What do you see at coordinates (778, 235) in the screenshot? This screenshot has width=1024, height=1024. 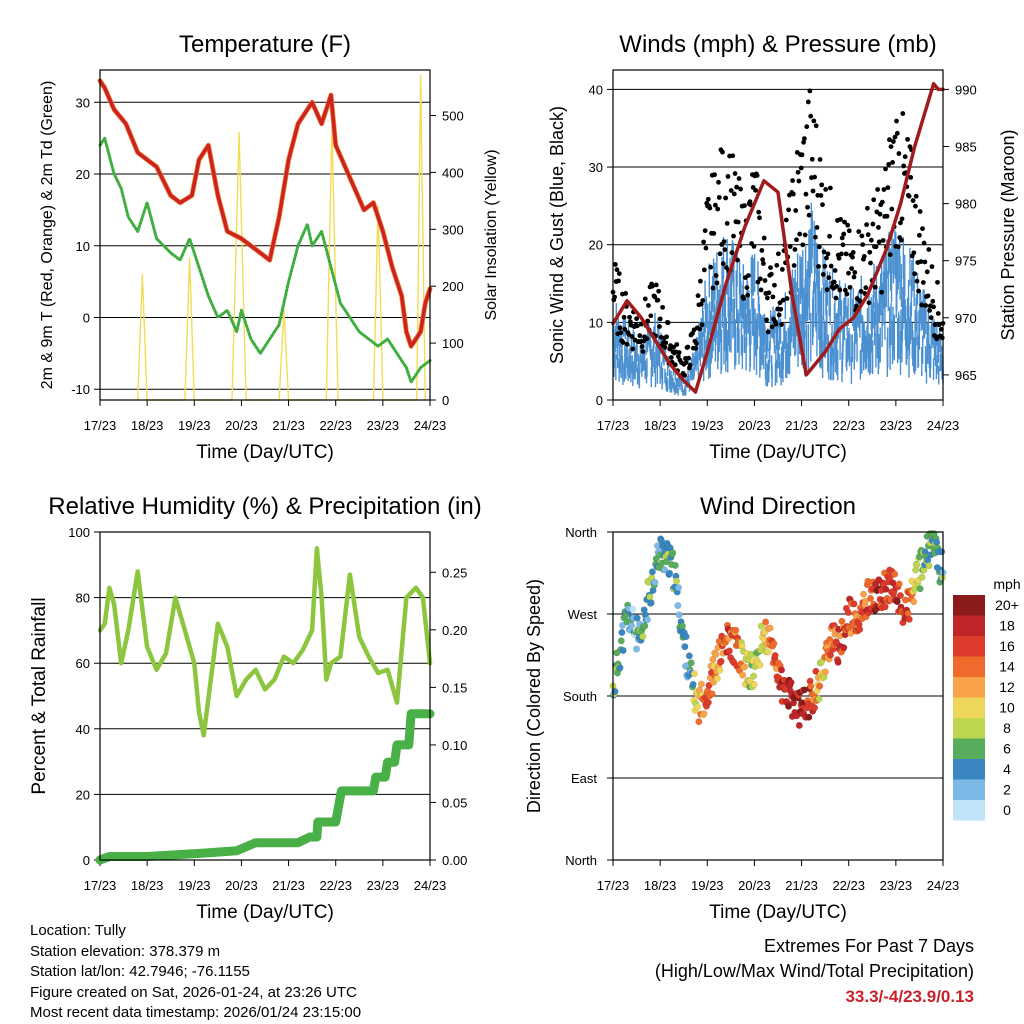 I see `plot-border` at bounding box center [778, 235].